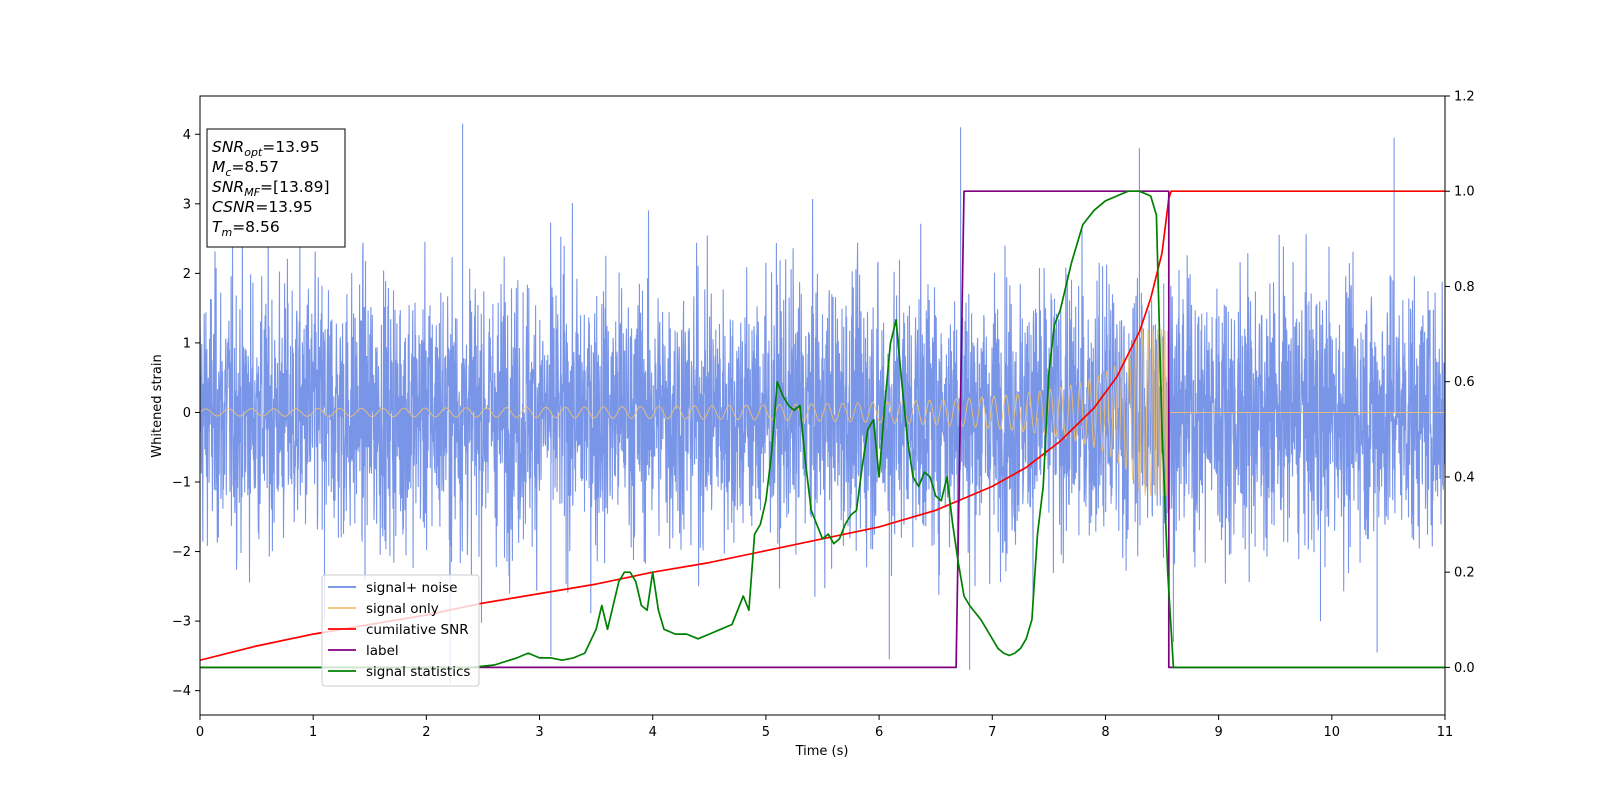  Describe the element at coordinates (181, 552) in the screenshot. I see `y-left-tick-label: −2` at that location.